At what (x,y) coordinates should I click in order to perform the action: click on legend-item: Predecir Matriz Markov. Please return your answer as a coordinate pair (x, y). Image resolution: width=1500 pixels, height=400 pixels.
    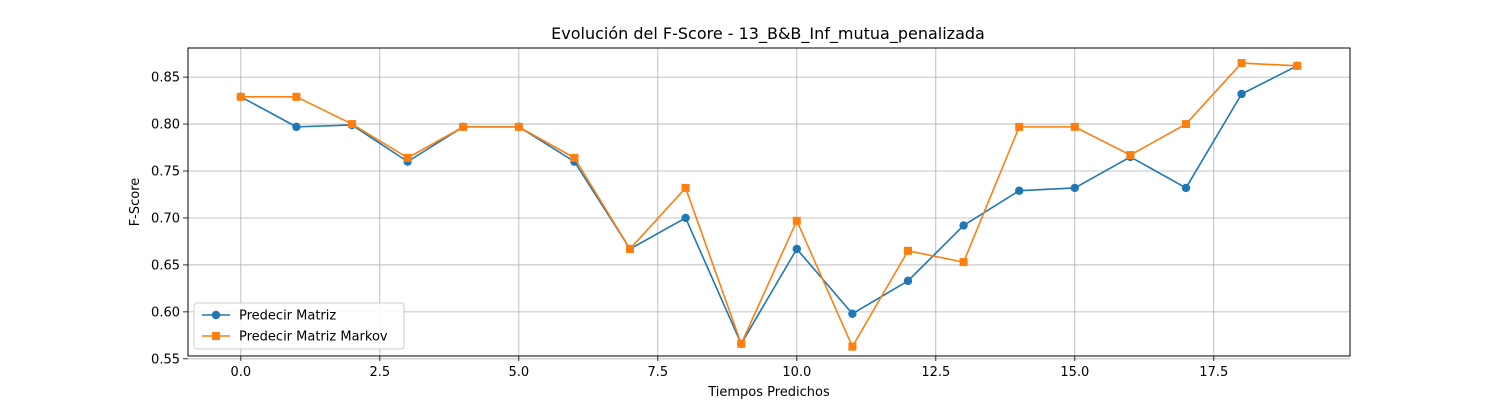
    Looking at the image, I should click on (295, 337).